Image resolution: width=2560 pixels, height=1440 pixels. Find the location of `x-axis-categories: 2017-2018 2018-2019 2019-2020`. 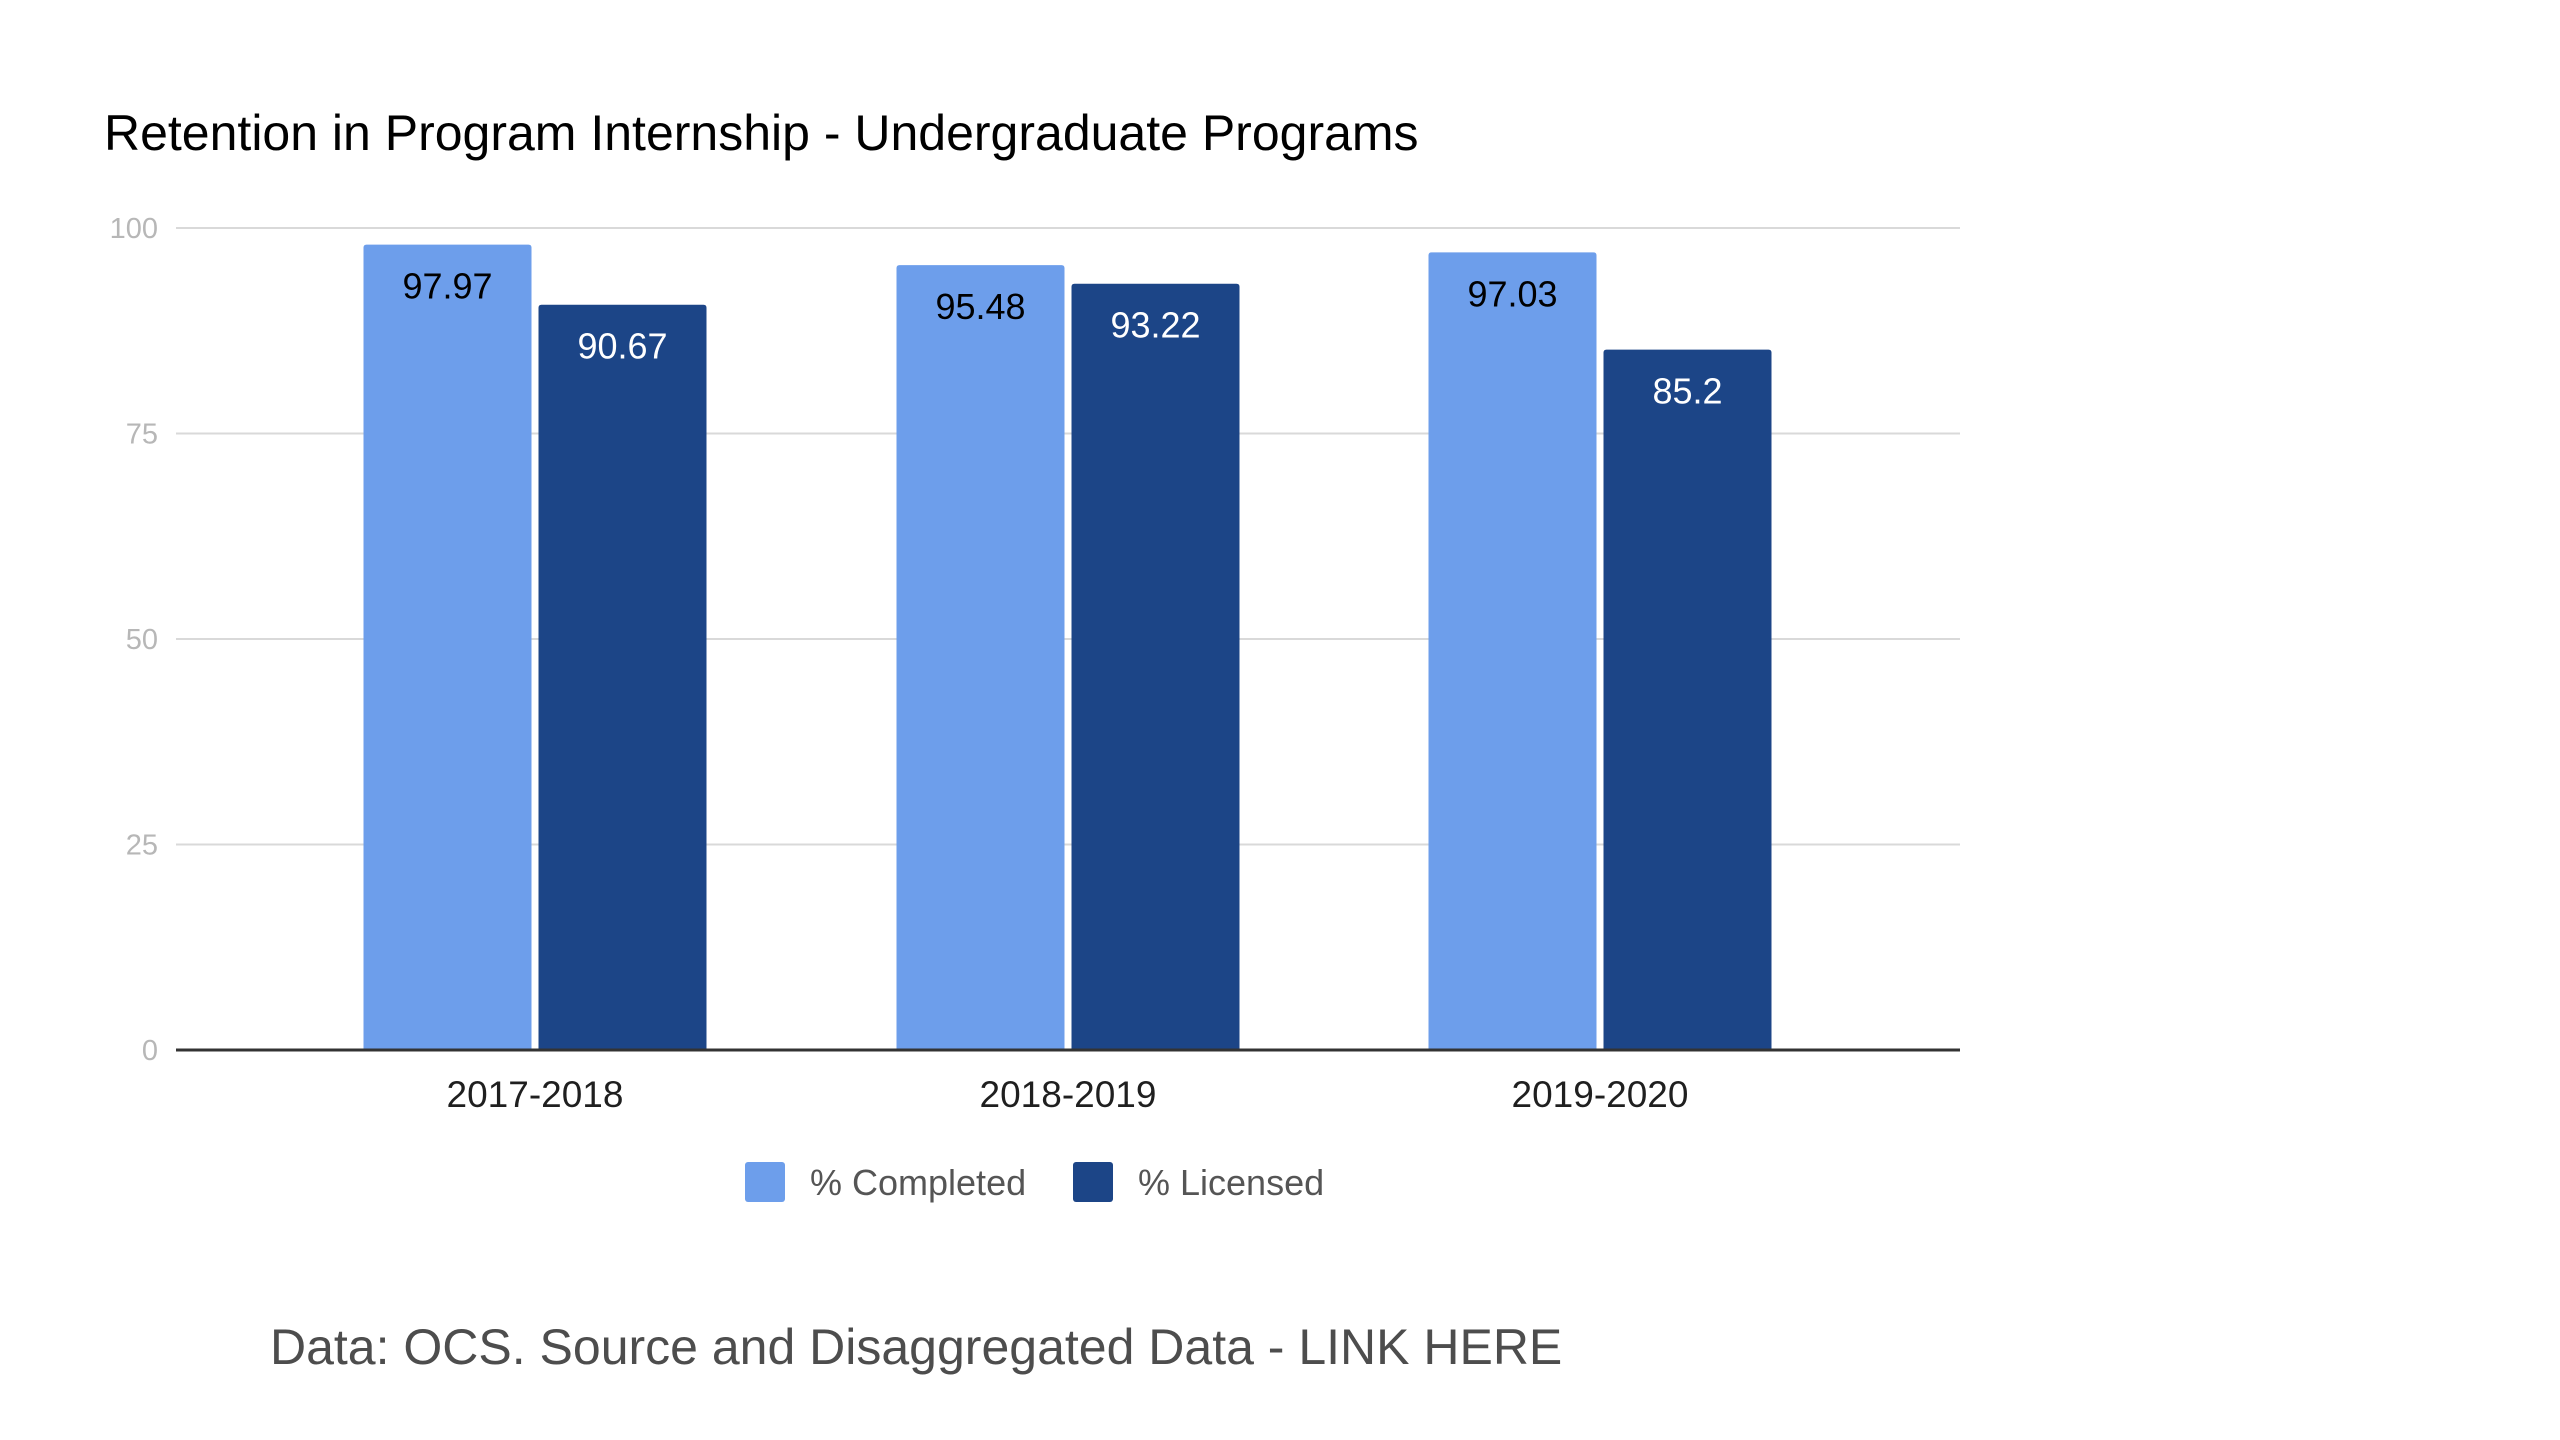

x-axis-categories: 2017-2018 2018-2019 2019-2020 is located at coordinates (1068, 1094).